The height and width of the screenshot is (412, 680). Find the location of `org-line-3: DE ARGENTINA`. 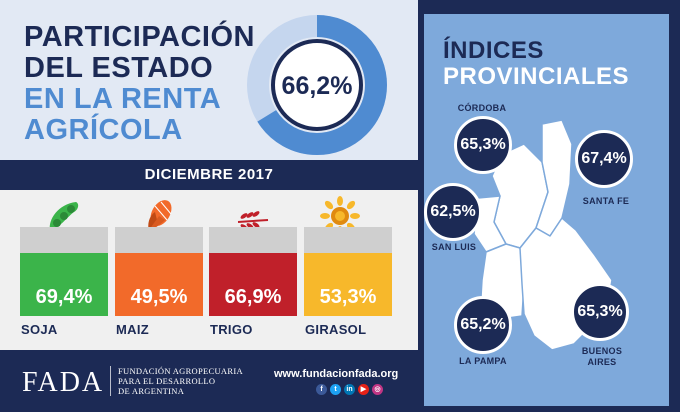

org-line-3: DE ARGENTINA is located at coordinates (151, 391).